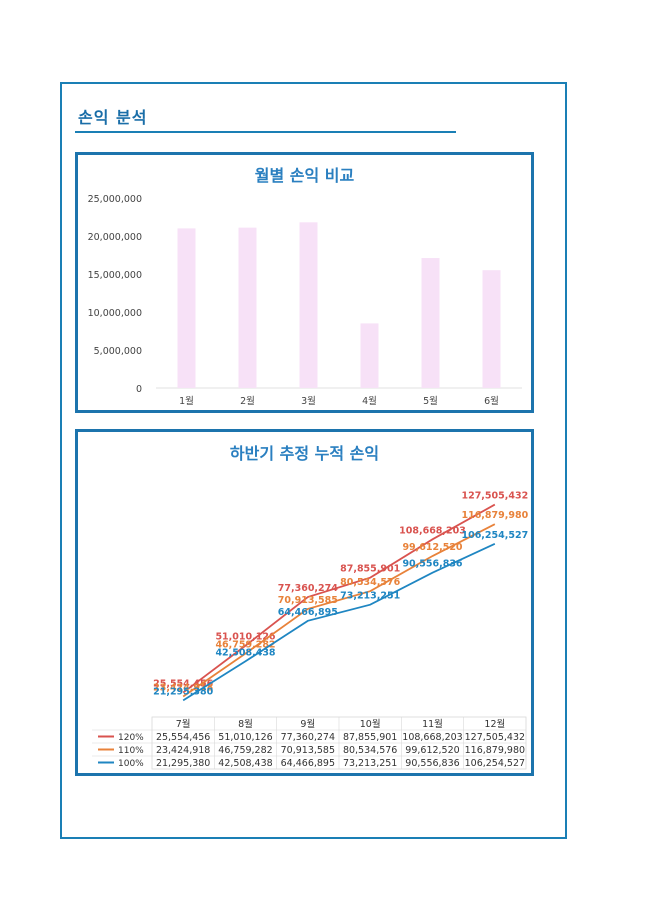  Describe the element at coordinates (245, 644) in the screenshot. I see `data-label: 46,759,282` at that location.